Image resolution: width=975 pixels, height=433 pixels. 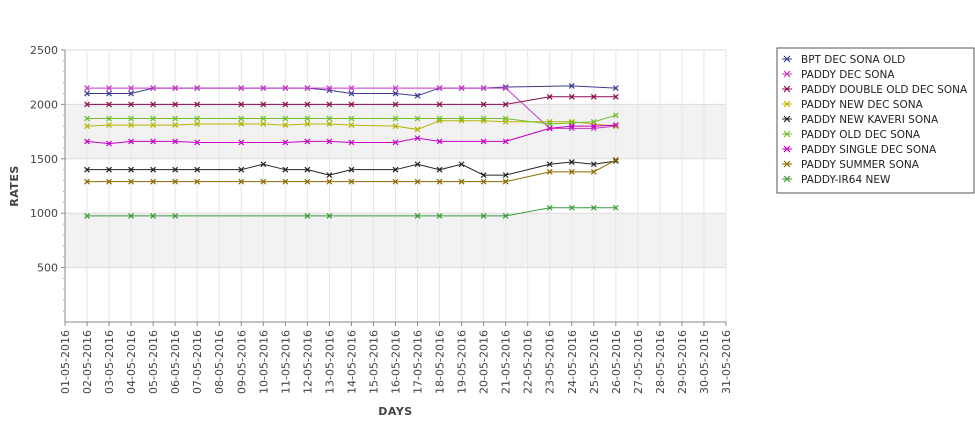 I want to click on legend-label: PADDY-IR64 NEW, so click(x=846, y=180).